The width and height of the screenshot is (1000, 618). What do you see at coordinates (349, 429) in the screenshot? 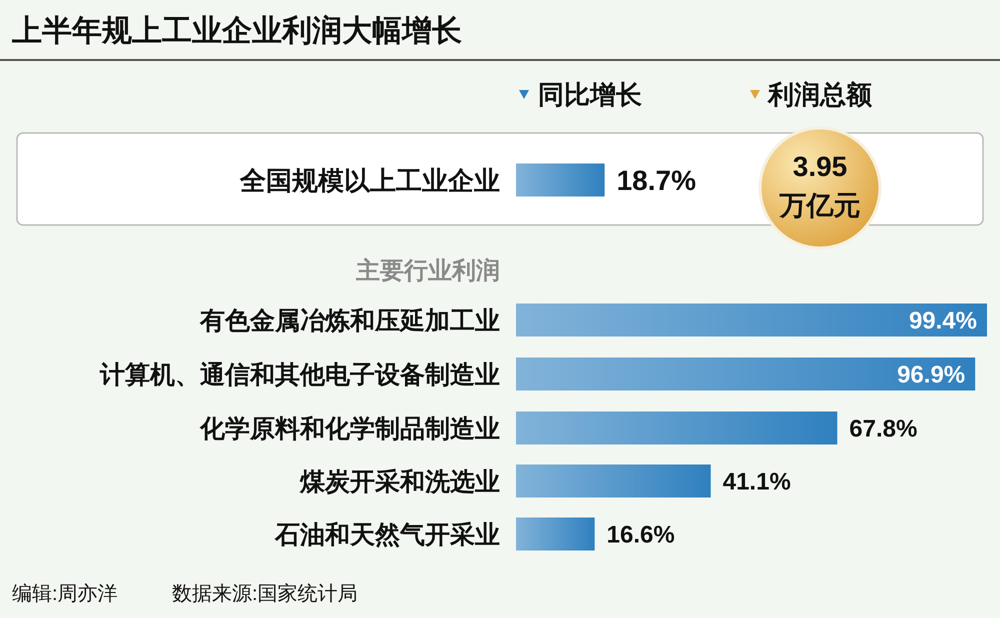
I see `y-tick-label: 化学原料和化学制品制造业` at bounding box center [349, 429].